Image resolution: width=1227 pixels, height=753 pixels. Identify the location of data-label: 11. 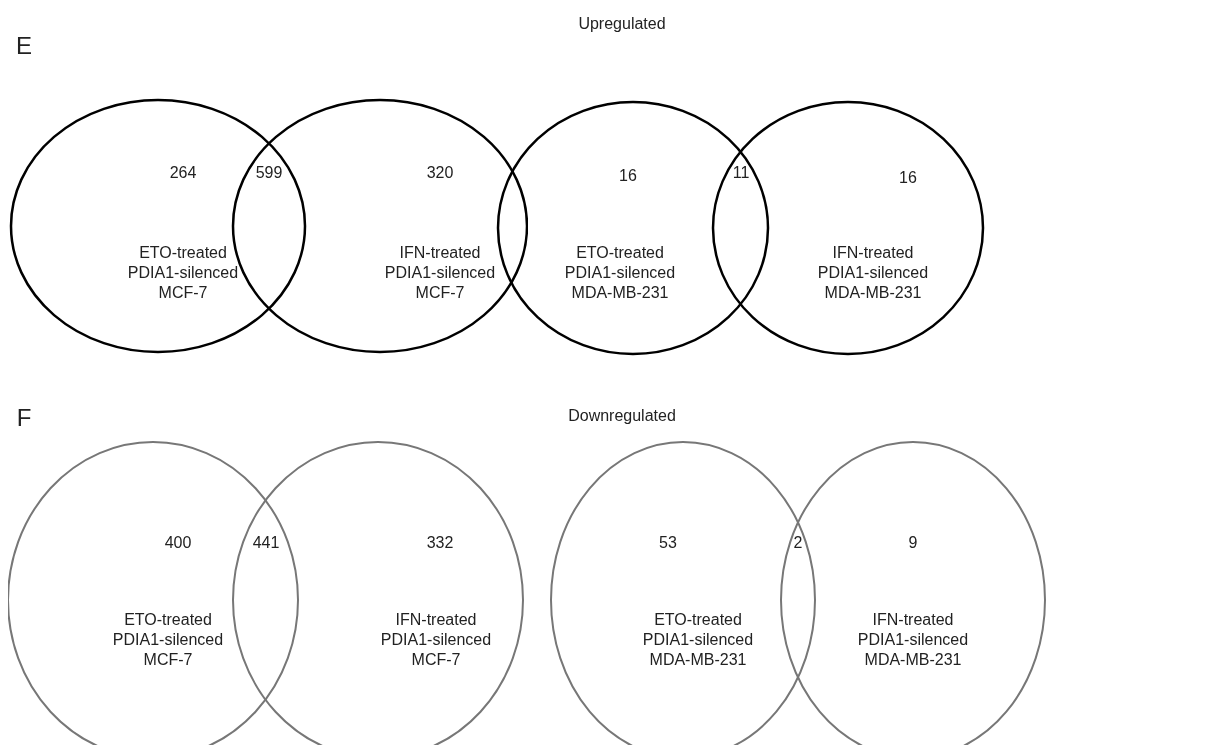
(741, 173).